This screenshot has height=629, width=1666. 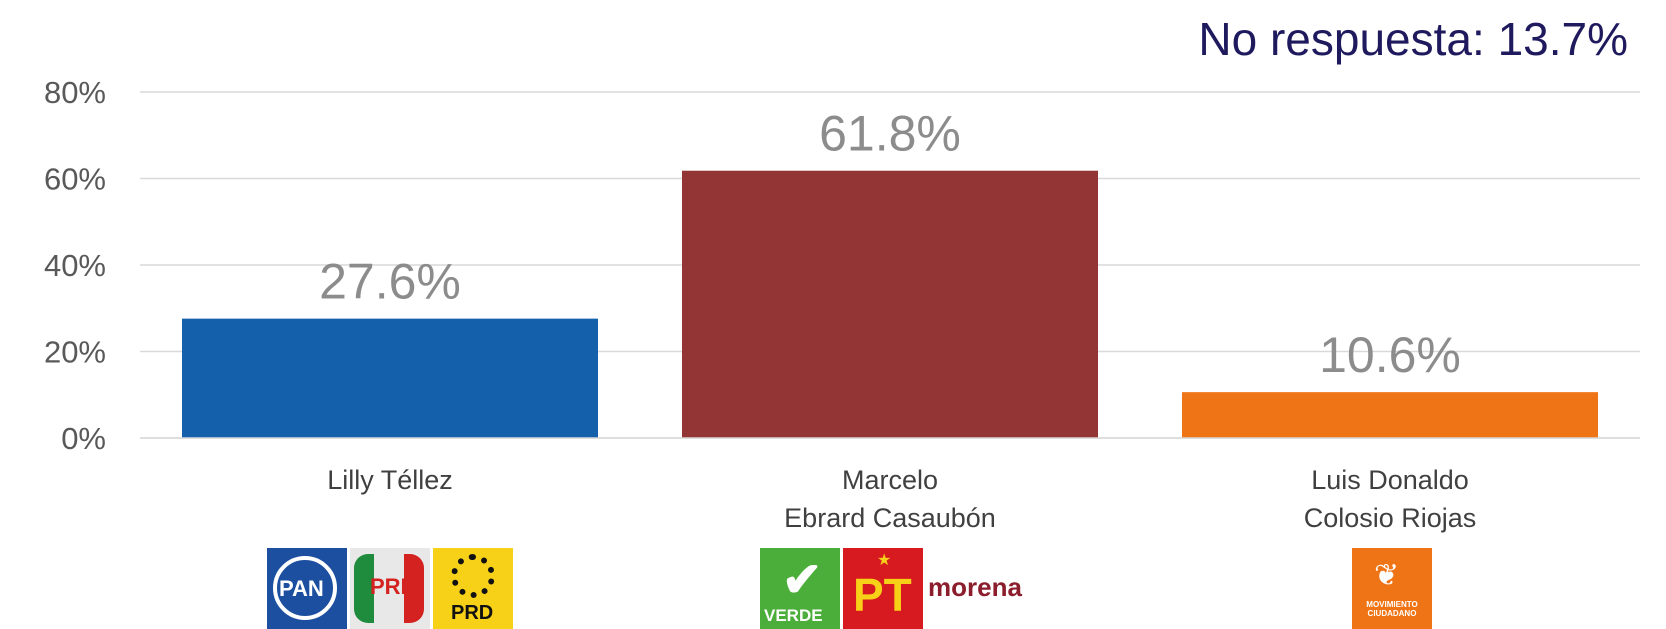 I want to click on verde-pt-morena-logos: ✔ VERDE ★ PT morena, so click(x=903, y=588).